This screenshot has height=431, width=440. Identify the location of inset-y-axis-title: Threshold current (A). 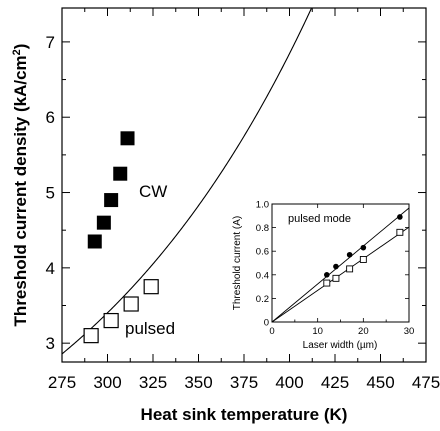
(237, 263).